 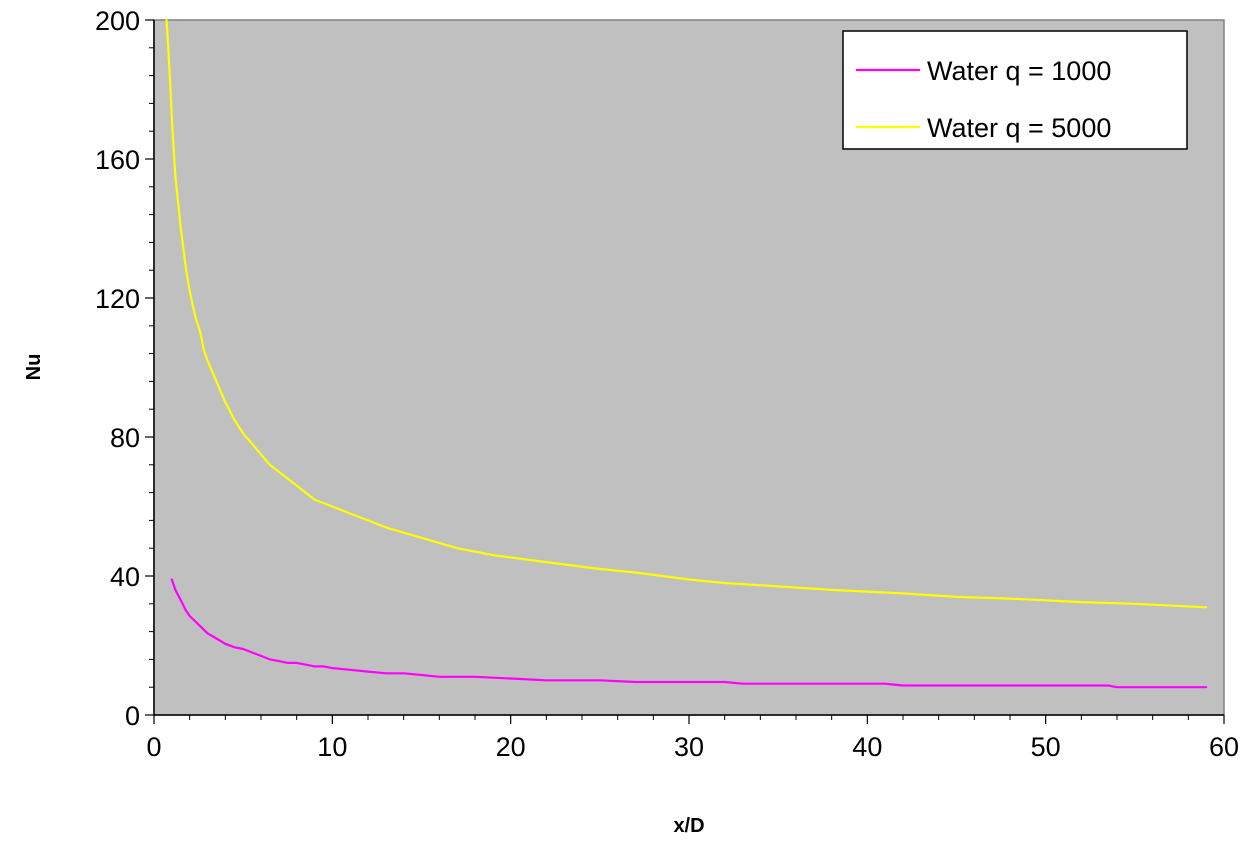 I want to click on y-tick-label: 120, so click(x=117, y=299).